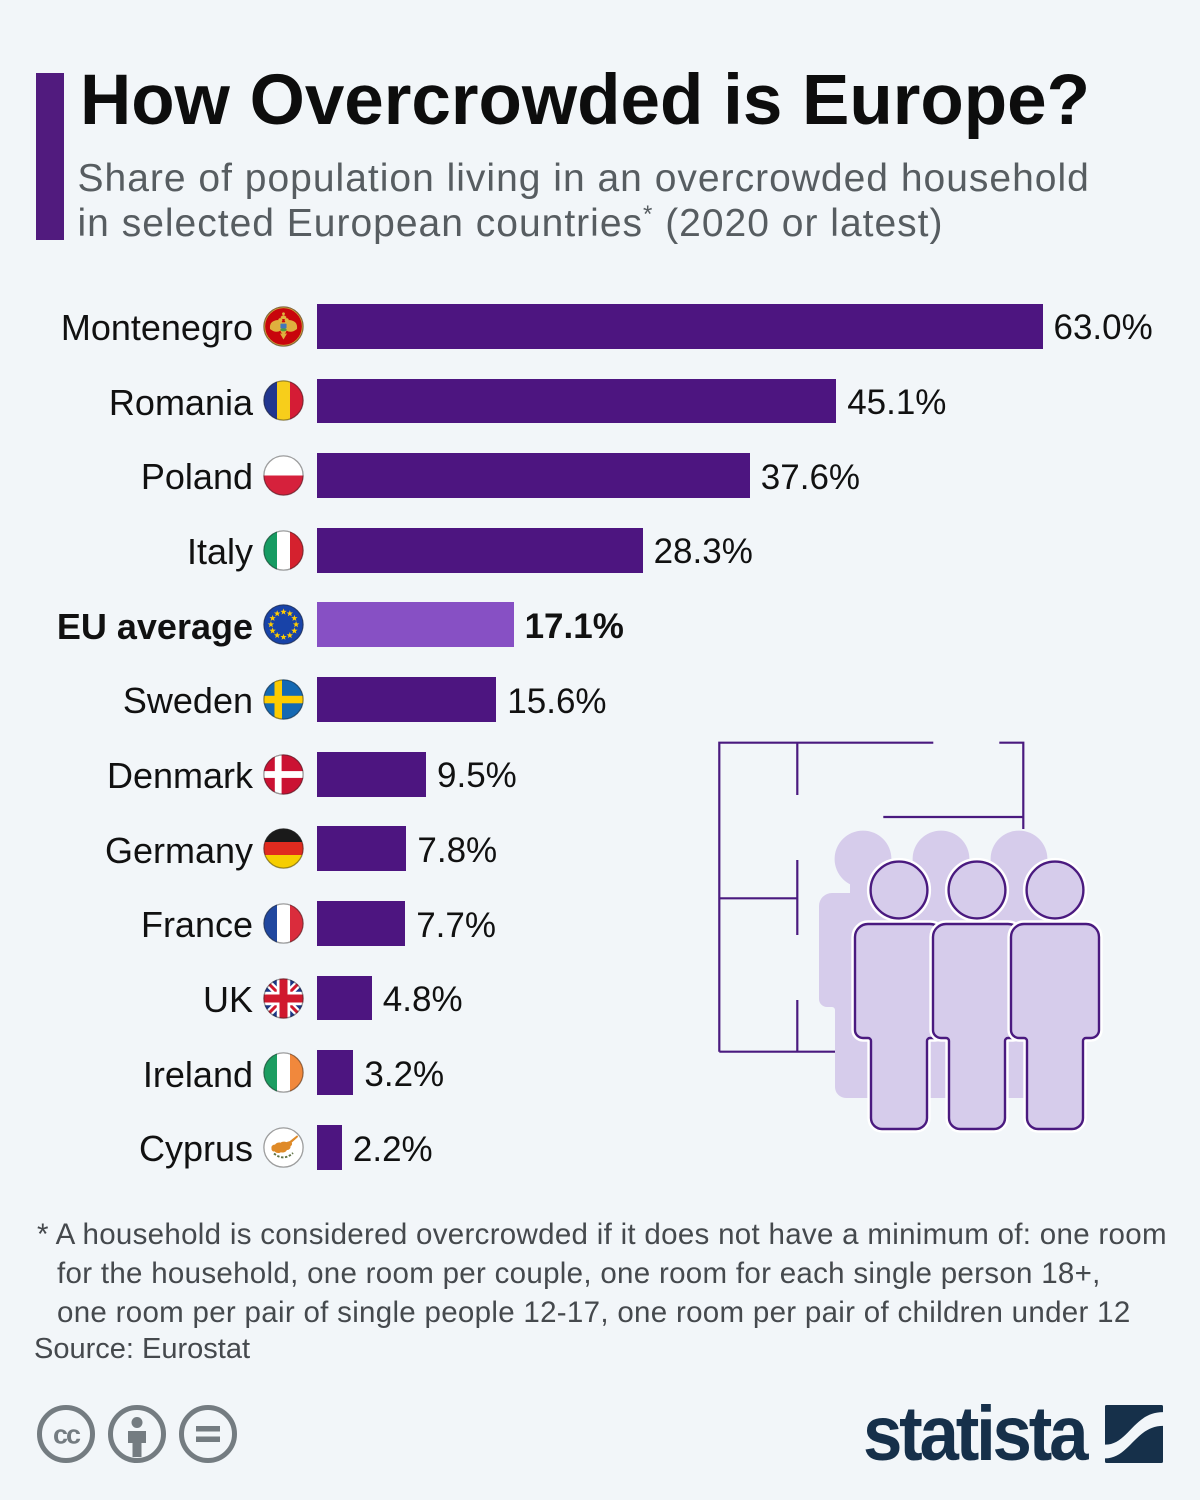 The height and width of the screenshot is (1500, 1200). What do you see at coordinates (67, 1435) in the screenshot?
I see `svg-text: cc` at bounding box center [67, 1435].